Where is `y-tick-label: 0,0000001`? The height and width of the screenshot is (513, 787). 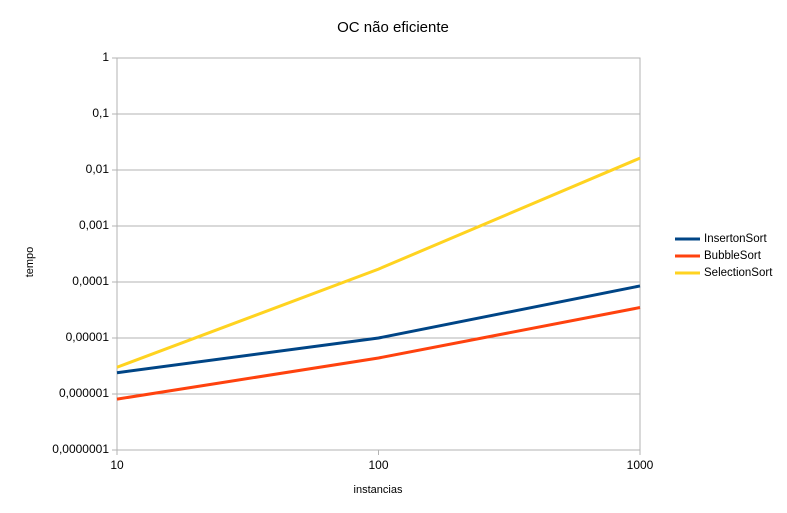
y-tick-label: 0,0000001 is located at coordinates (80, 449).